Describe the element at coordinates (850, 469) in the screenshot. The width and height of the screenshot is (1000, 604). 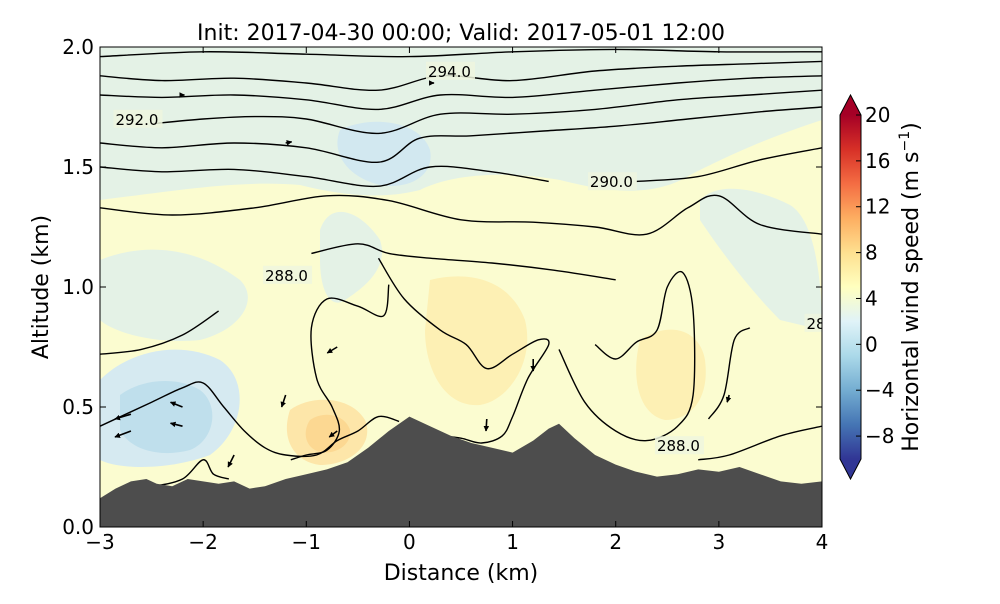
I see `colorbar-extend-min` at that location.